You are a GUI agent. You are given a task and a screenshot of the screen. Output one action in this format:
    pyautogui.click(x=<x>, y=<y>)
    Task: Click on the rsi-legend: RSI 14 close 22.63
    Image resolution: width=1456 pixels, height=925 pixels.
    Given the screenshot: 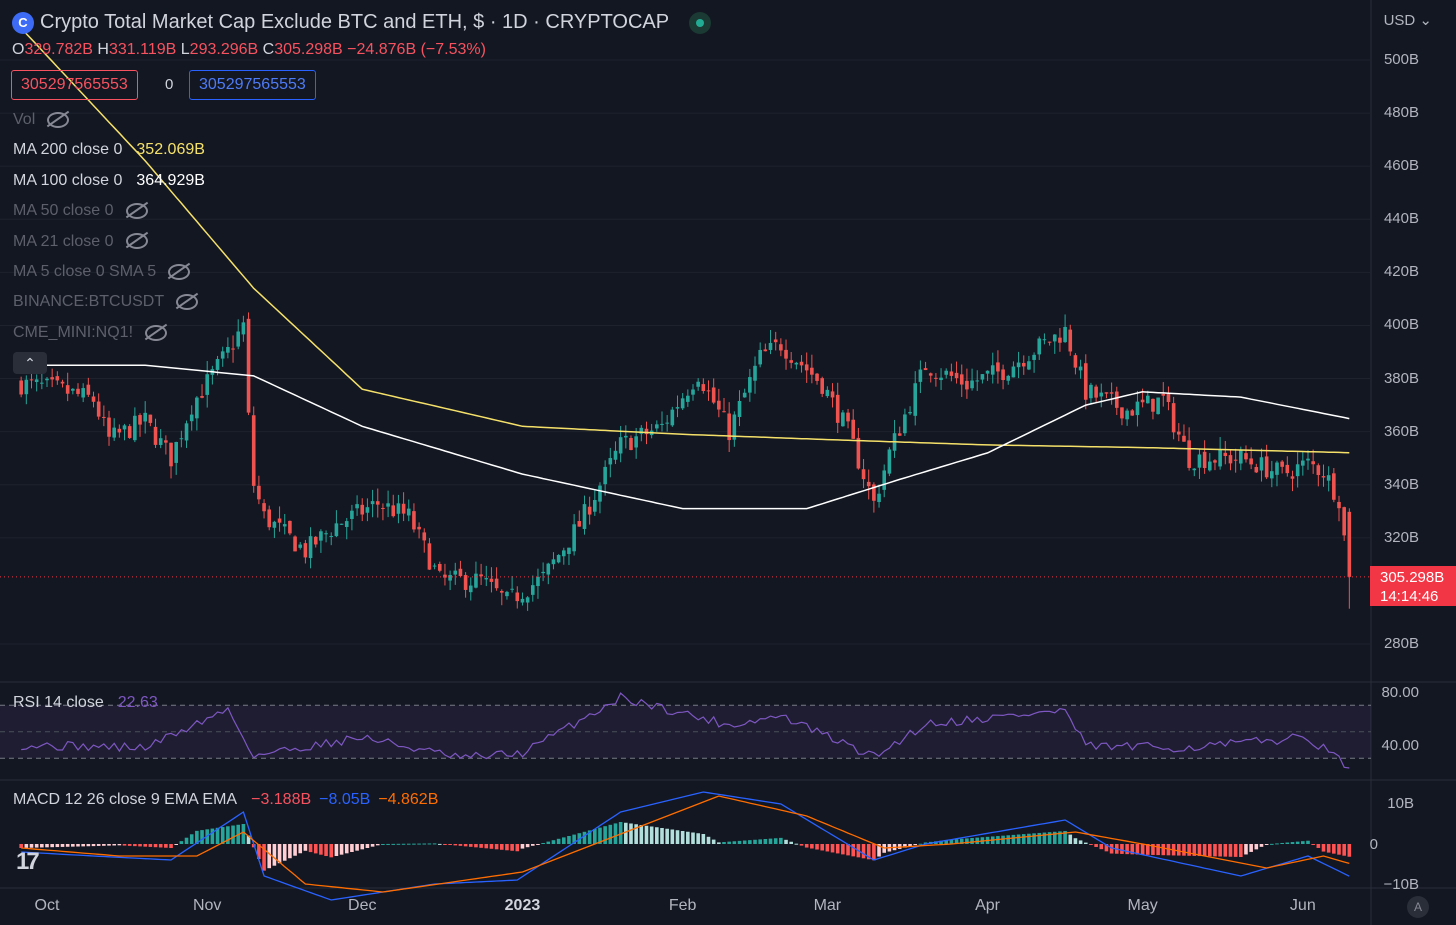 What is the action you would take?
    pyautogui.click(x=85, y=703)
    